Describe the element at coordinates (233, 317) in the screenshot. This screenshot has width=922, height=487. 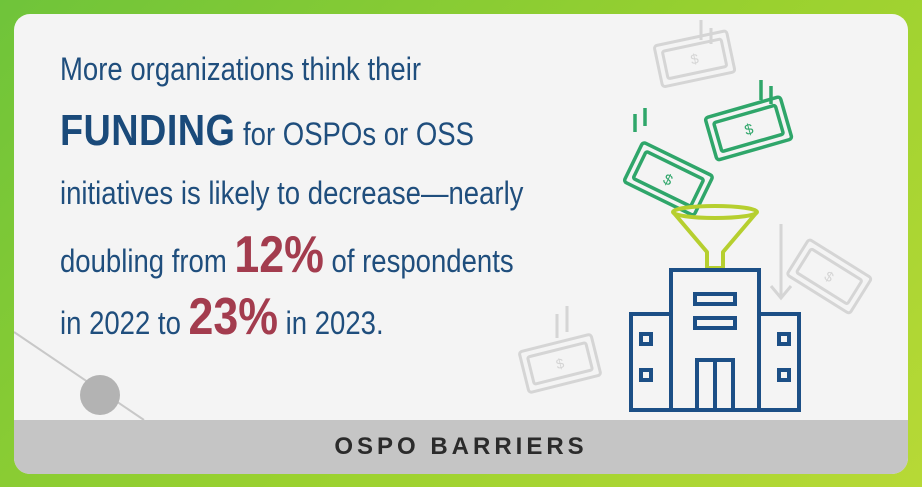
I see `percent-2023: 23%` at that location.